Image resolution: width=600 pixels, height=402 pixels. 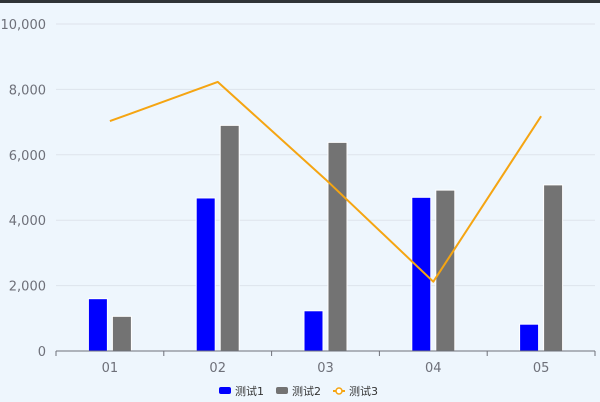 What do you see at coordinates (97, 325) in the screenshot?
I see `bar-测试1-01` at bounding box center [97, 325].